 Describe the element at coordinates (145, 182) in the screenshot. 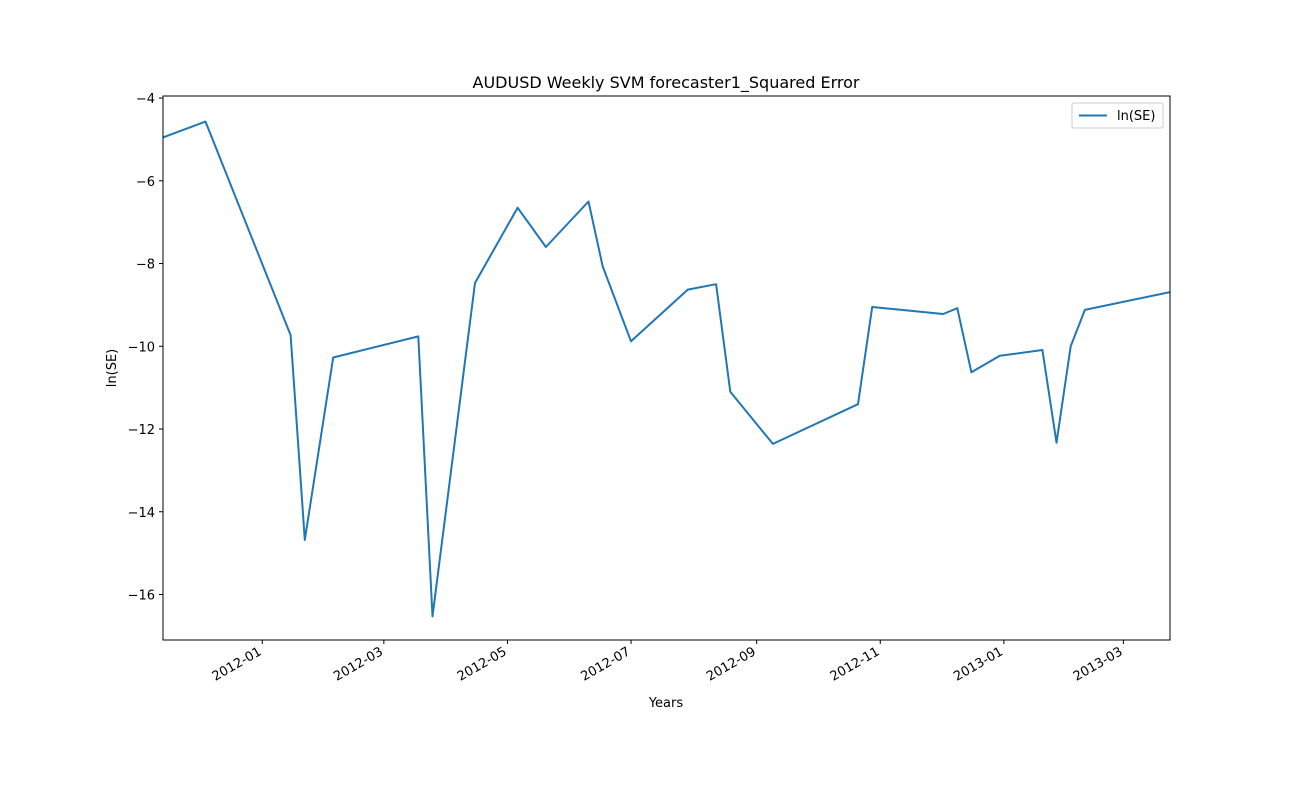

I see `y-tick-label: −6` at that location.